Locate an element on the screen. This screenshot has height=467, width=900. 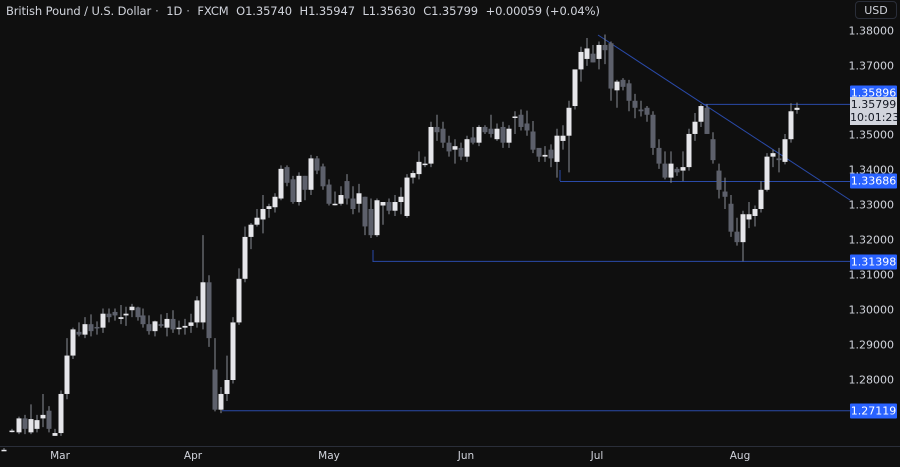
price-tick-label: 1.31000 is located at coordinates (871, 275).